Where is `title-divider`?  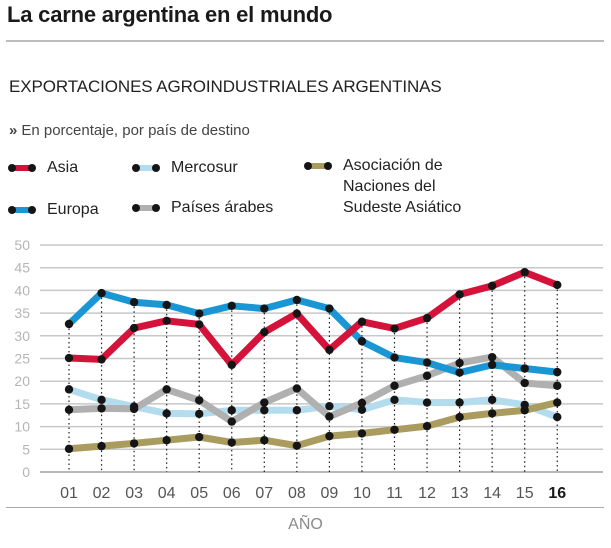 title-divider is located at coordinates (305, 41).